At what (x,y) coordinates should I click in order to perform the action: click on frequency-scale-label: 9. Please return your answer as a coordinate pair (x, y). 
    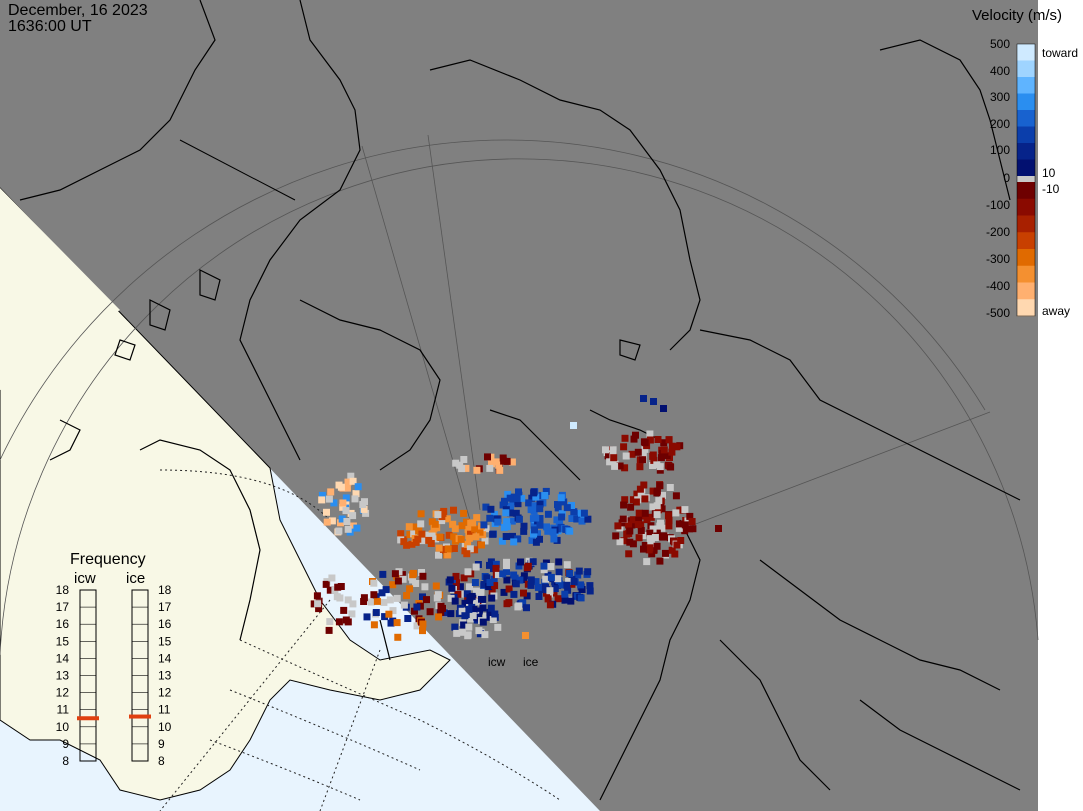
    Looking at the image, I should click on (65, 744).